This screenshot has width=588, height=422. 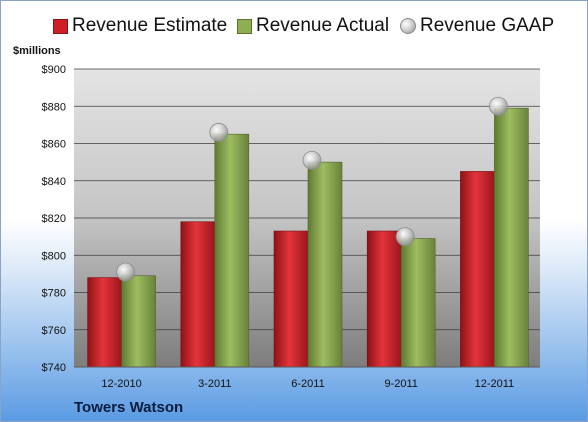 I want to click on y-tick-label: $900, so click(x=54, y=70).